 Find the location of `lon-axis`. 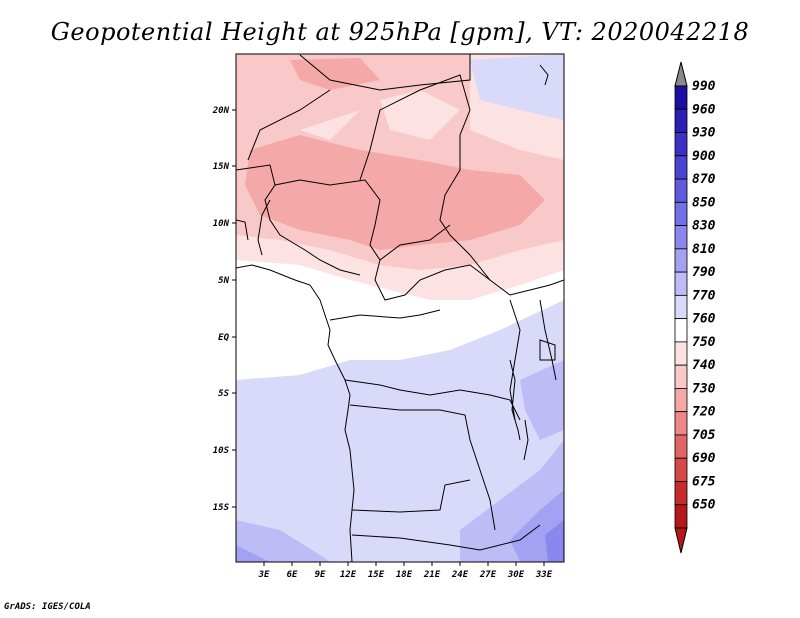

lon-axis is located at coordinates (404, 564).